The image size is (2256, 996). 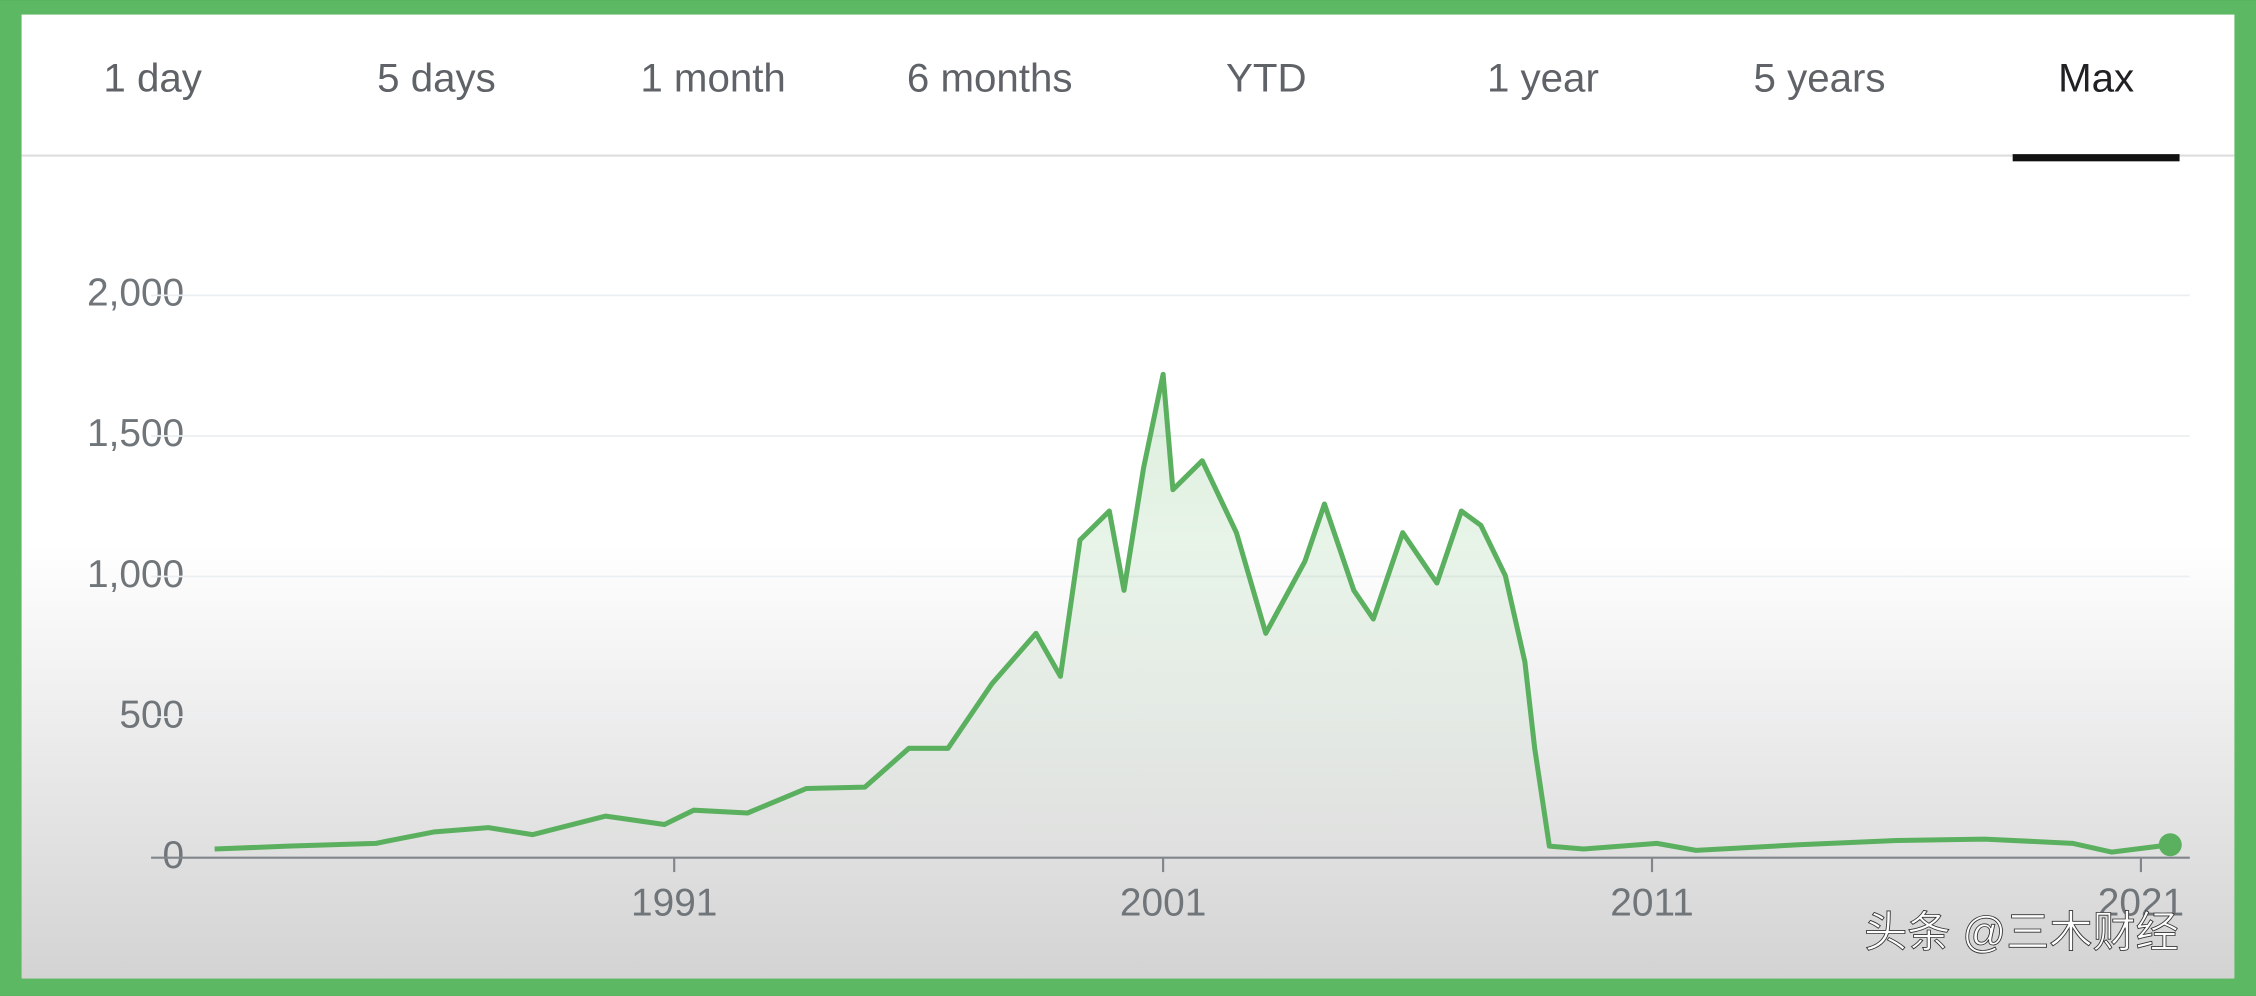 I want to click on tab: 1 month, so click(x=713, y=77).